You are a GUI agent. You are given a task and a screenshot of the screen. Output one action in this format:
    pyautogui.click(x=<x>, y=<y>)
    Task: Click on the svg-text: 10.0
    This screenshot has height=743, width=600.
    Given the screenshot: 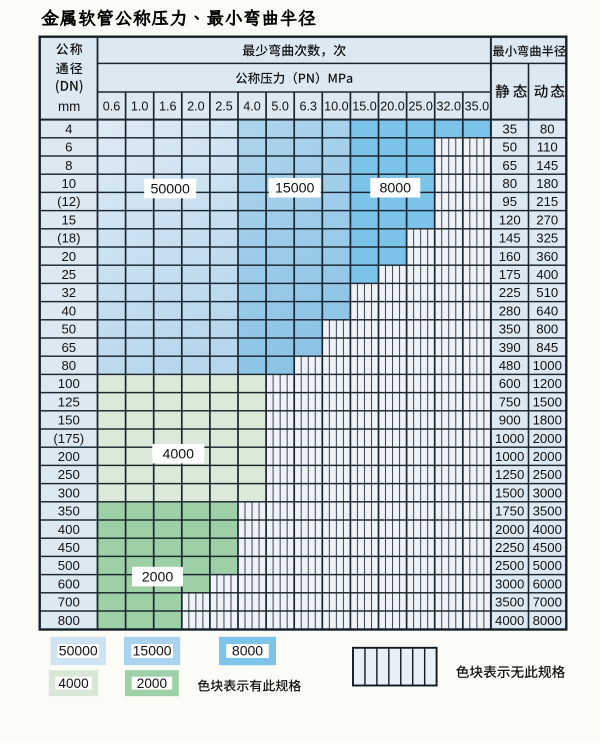 What is the action you would take?
    pyautogui.click(x=336, y=106)
    